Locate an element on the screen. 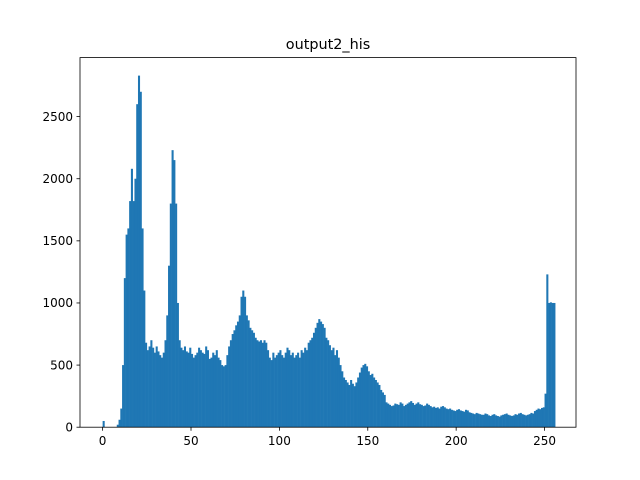 Image resolution: width=640 pixels, height=480 pixels. y-tick-label: 2000 is located at coordinates (57, 179).